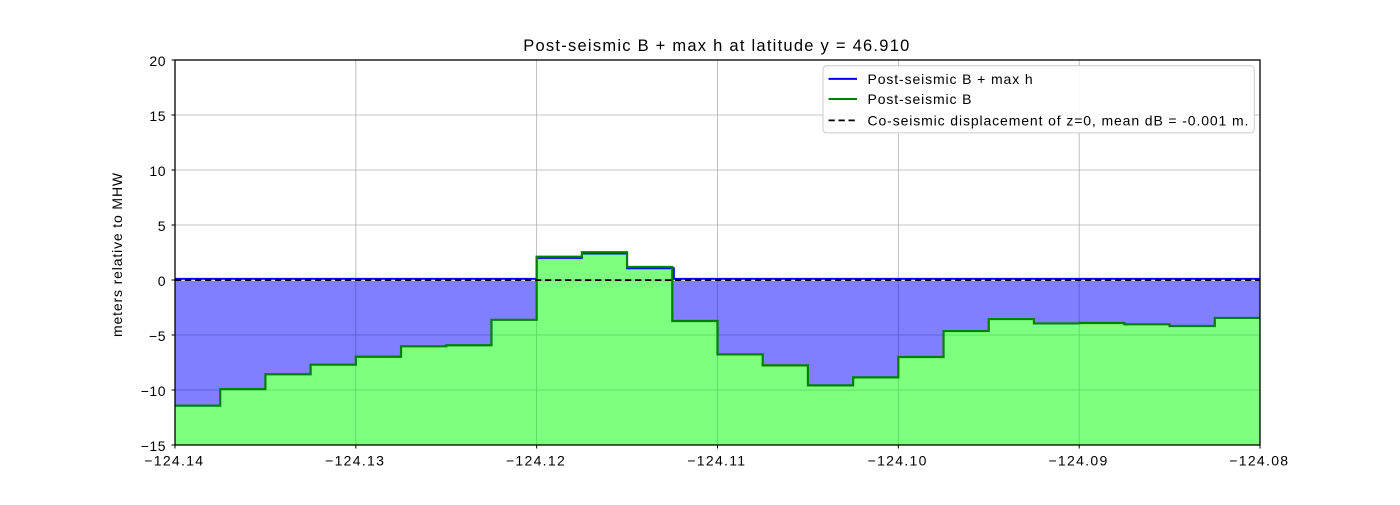 This screenshot has width=1400, height=505. What do you see at coordinates (157, 61) in the screenshot?
I see `svg-text: 20` at bounding box center [157, 61].